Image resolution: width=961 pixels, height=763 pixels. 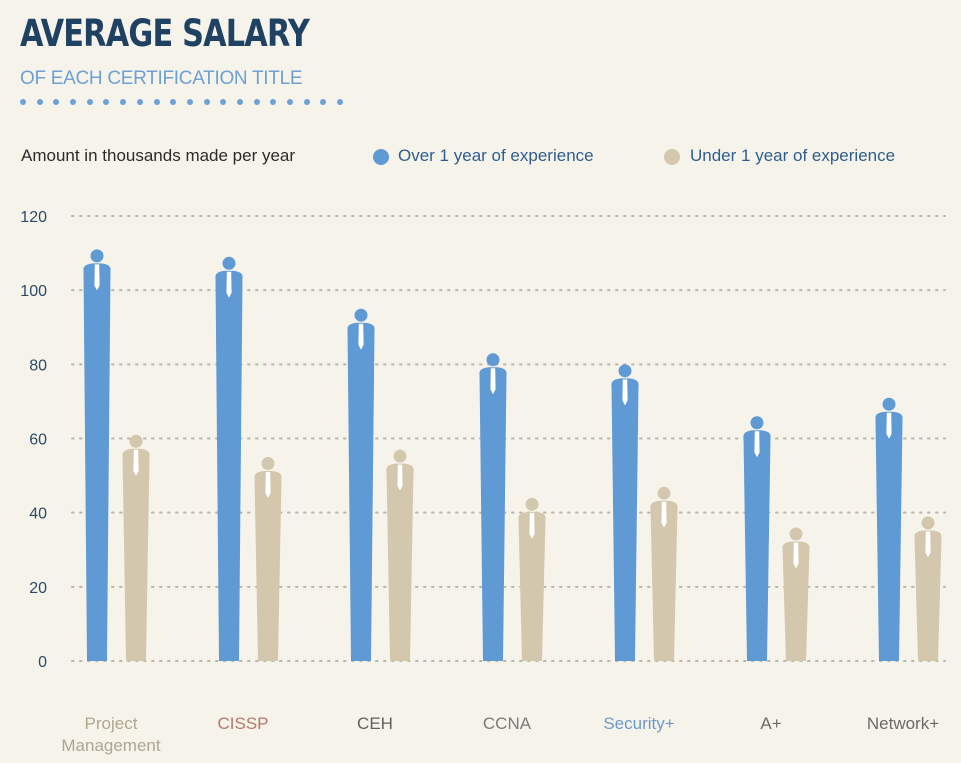 I want to click on decorative-dot-divider, so click(x=190, y=104).